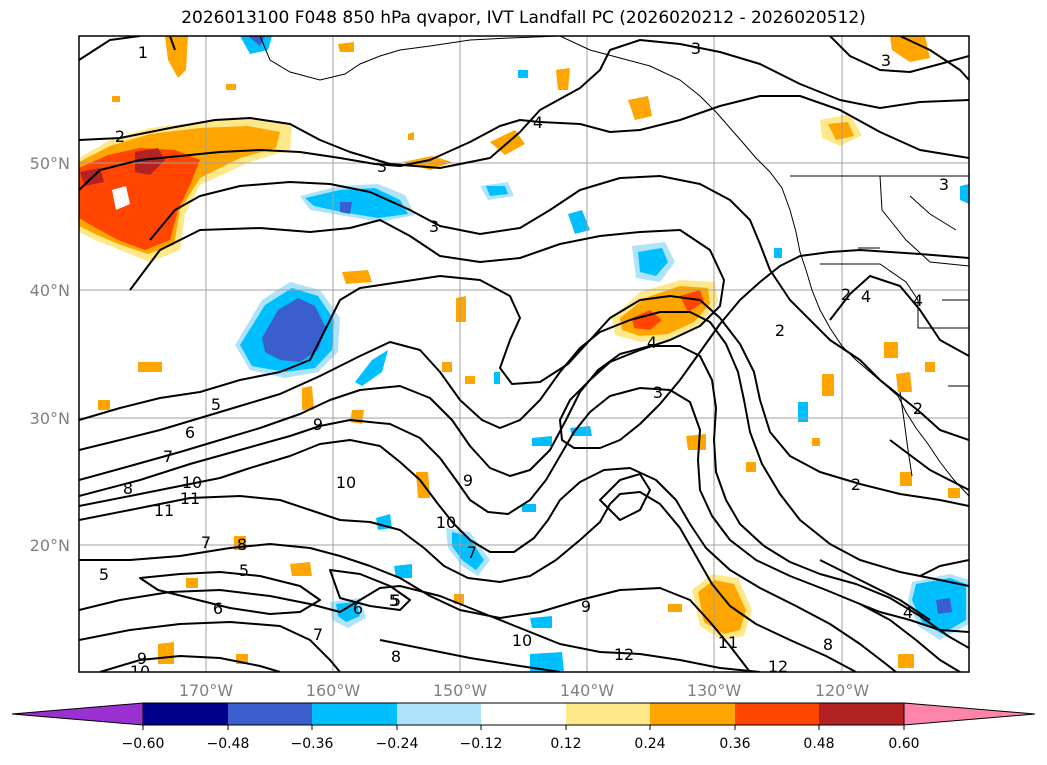  What do you see at coordinates (50, 545) in the screenshot?
I see `lat-label: 20°N` at bounding box center [50, 545].